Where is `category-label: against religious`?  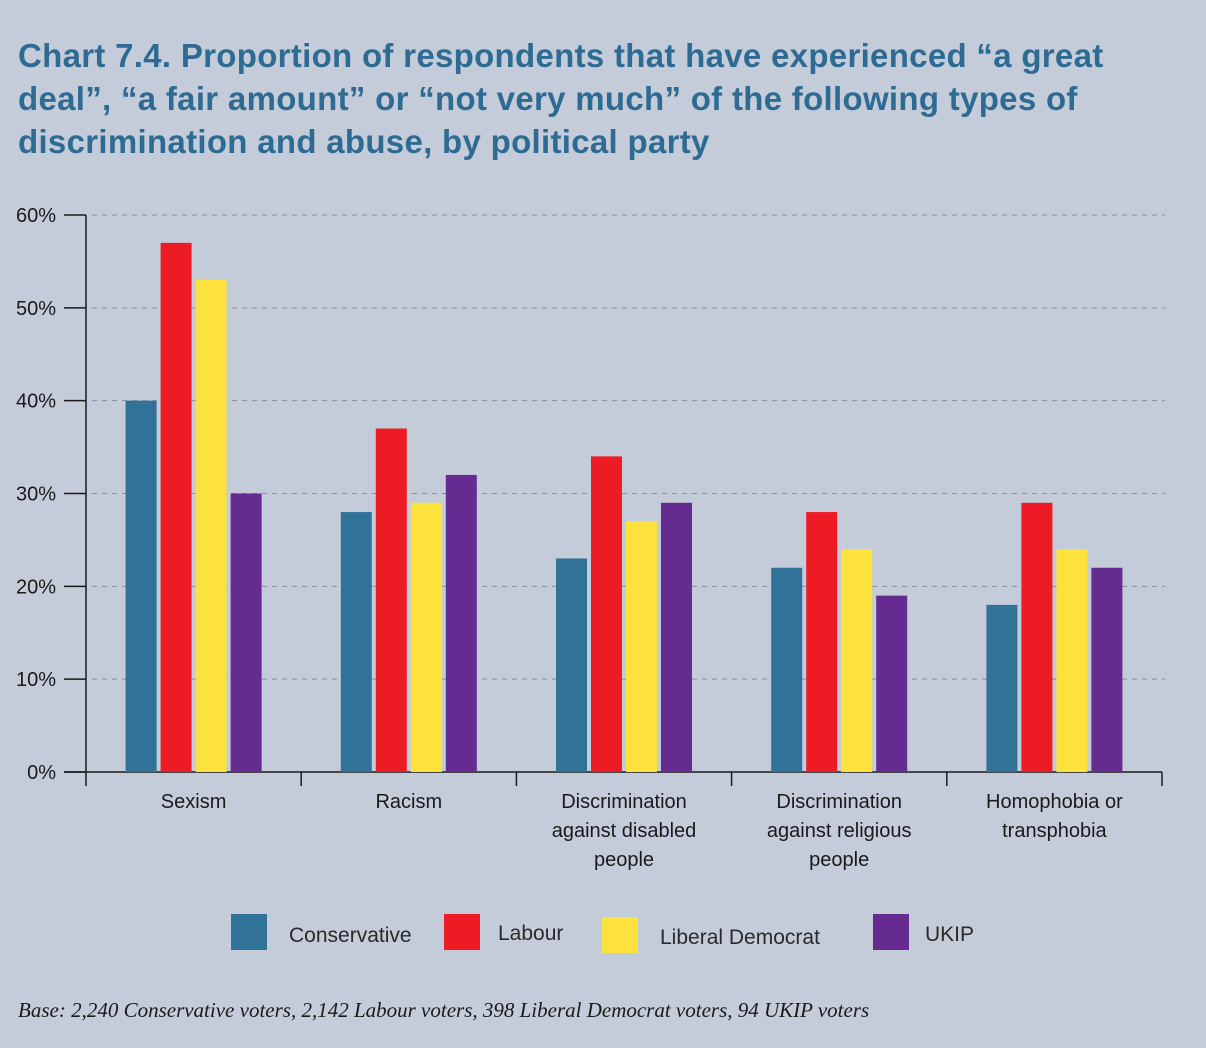 category-label: against religious is located at coordinates (839, 831).